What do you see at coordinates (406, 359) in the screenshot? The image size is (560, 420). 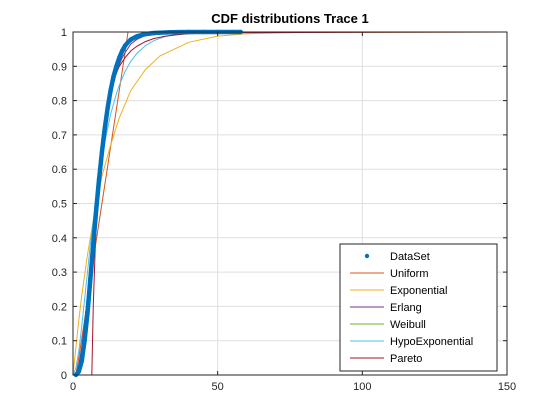 I see `legend-label-pareto: Pareto` at bounding box center [406, 359].